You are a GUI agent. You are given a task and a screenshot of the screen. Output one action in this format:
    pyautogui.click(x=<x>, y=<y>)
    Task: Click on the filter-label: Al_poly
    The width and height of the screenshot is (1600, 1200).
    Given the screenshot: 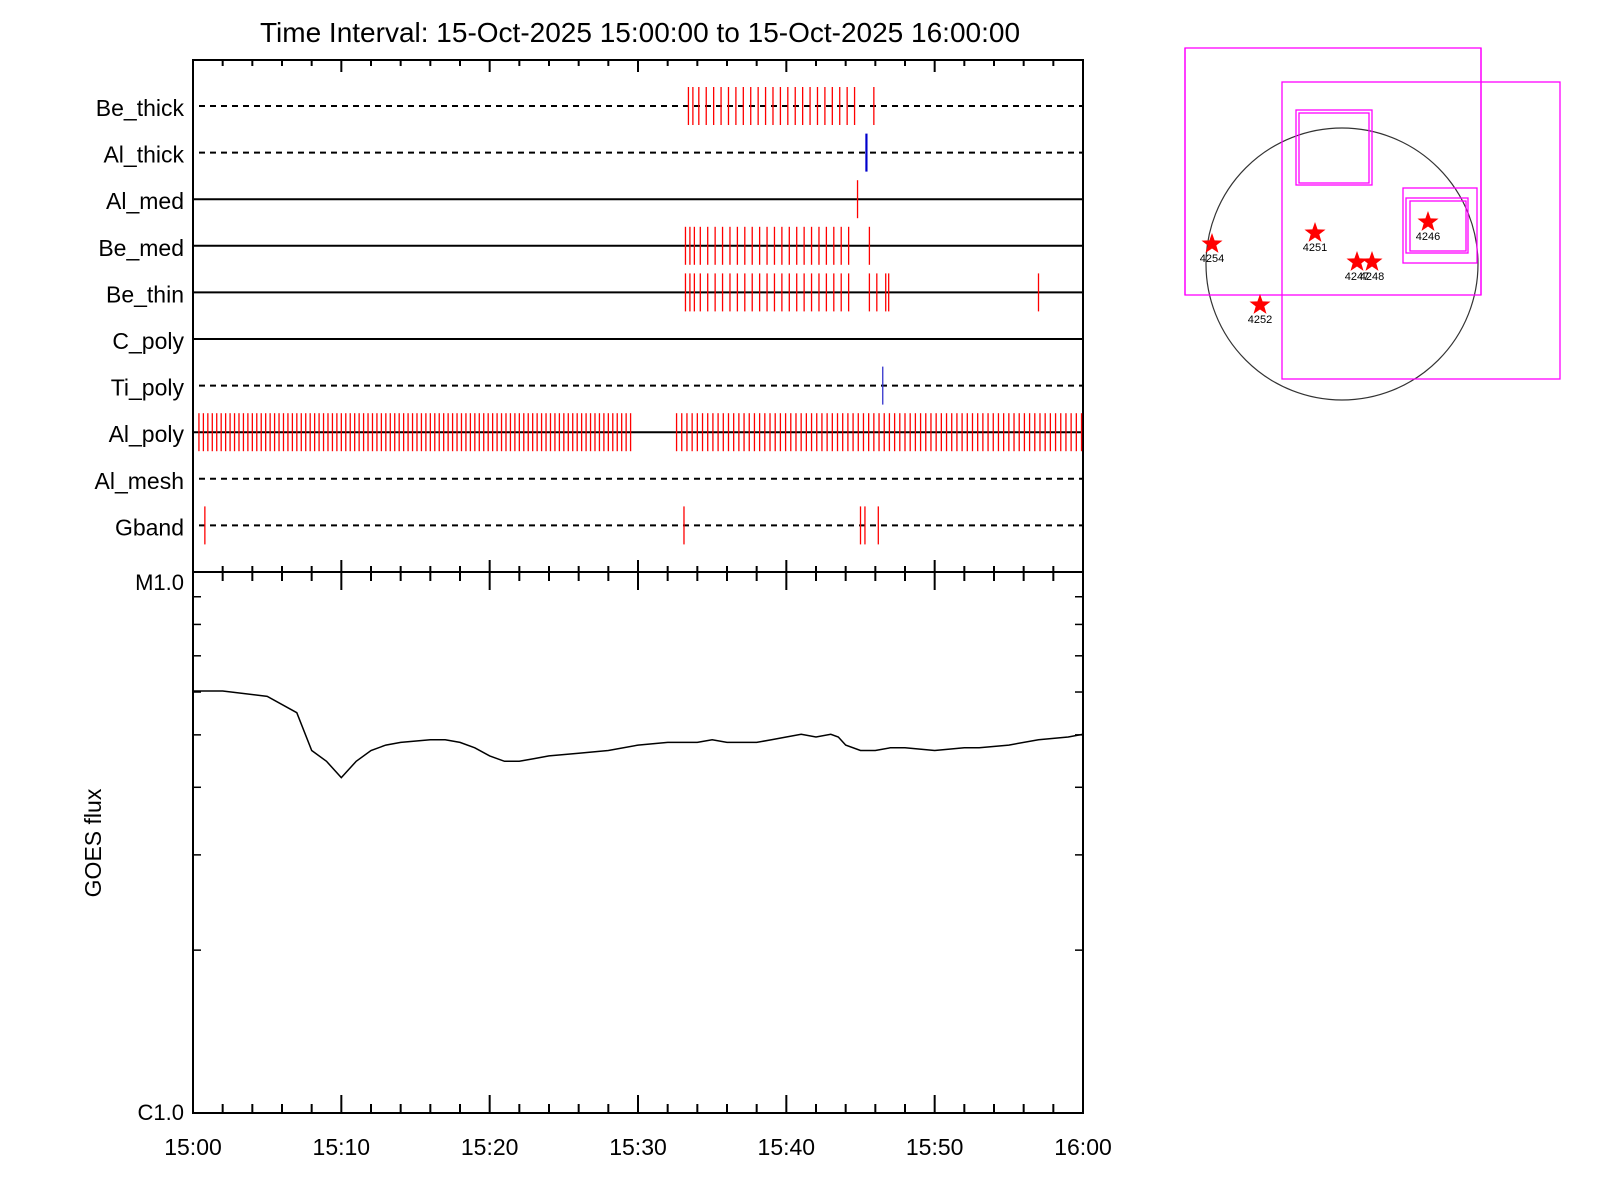 What is the action you would take?
    pyautogui.click(x=147, y=434)
    